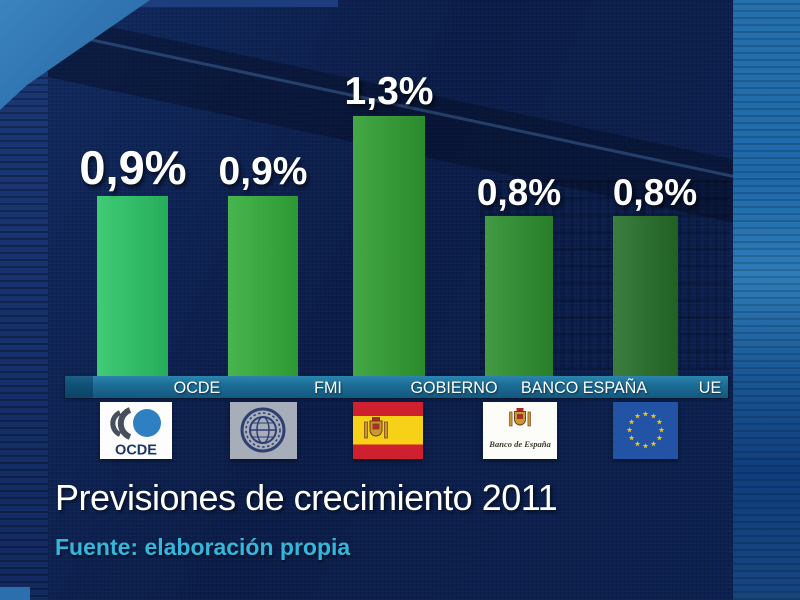 Image resolution: width=800 pixels, height=600 pixels. I want to click on bar-value-gobierno: 1,3%, so click(389, 91).